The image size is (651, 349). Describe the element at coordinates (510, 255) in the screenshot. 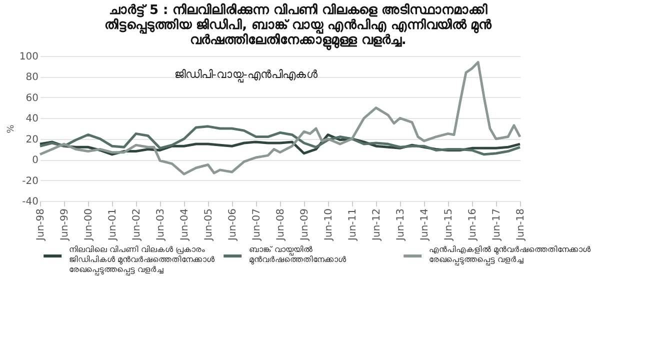

I see `legend-label: എൻപിഎകളിൽ മുൻവർഷത്തെതിനേക്കാൾ രേഖപ്പെടുത്തപ്പെട്ട വളർച്ച` at that location.